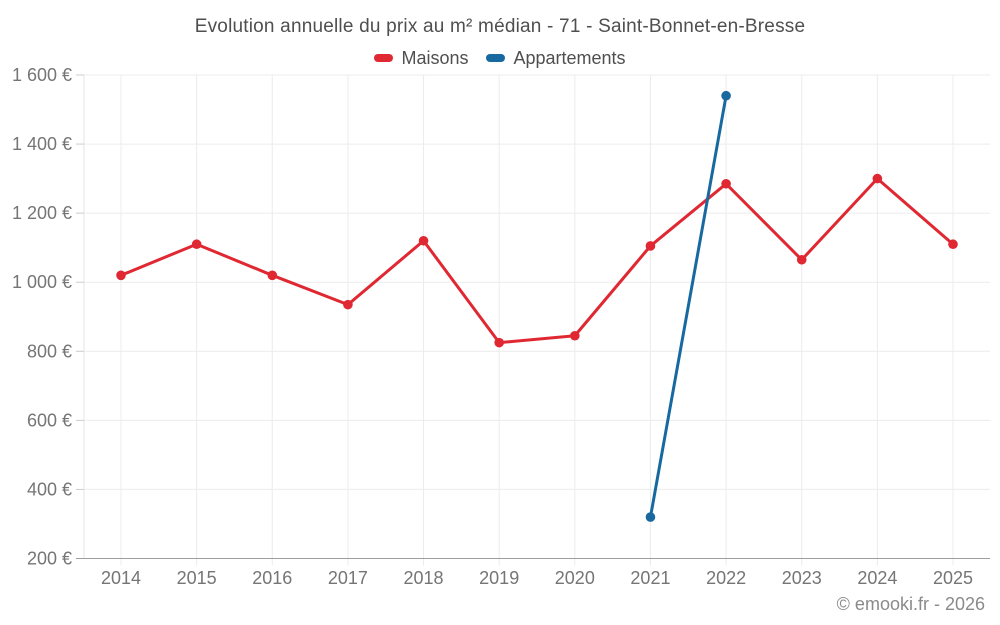 This screenshot has height=625, width=1000. I want to click on y-axis-label: 1 400 €, so click(42, 144).